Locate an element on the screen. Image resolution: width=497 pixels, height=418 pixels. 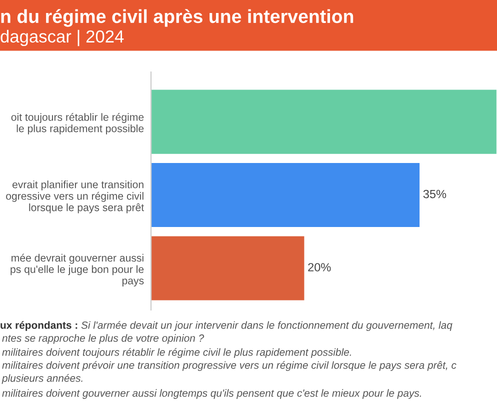
text: Si l'armée devait un jour intervenir dans le fonctionnement du gouvernement, laq is located at coordinates (266, 326).